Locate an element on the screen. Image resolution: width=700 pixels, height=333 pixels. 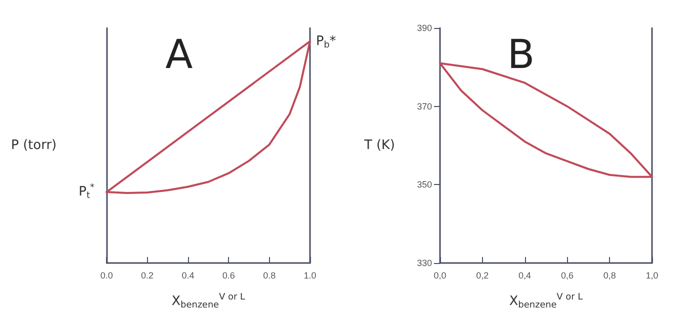
x-tick-label: 0,6 is located at coordinates (567, 275).